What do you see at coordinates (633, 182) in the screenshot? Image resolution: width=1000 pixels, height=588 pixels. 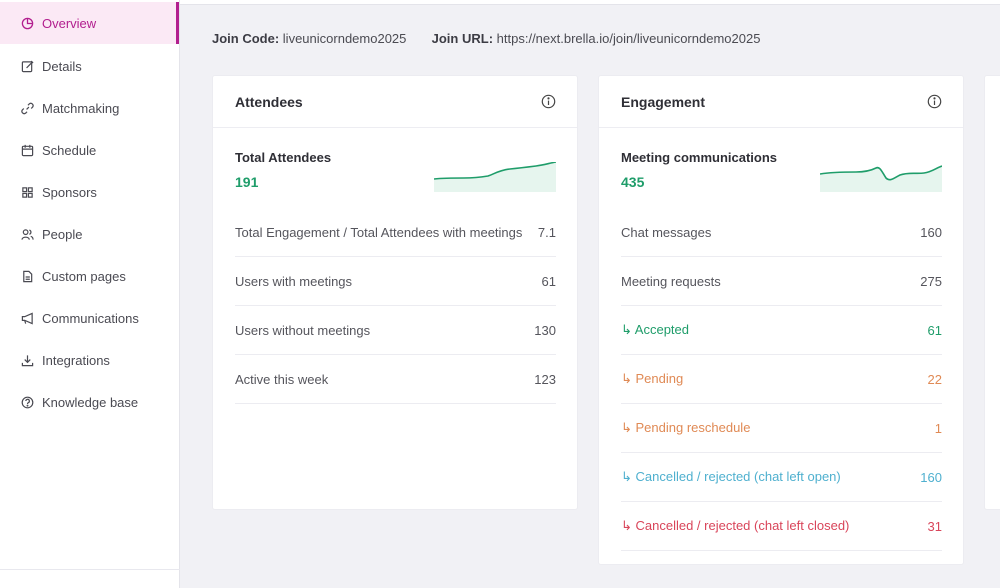 I see `stat-value: 435` at bounding box center [633, 182].